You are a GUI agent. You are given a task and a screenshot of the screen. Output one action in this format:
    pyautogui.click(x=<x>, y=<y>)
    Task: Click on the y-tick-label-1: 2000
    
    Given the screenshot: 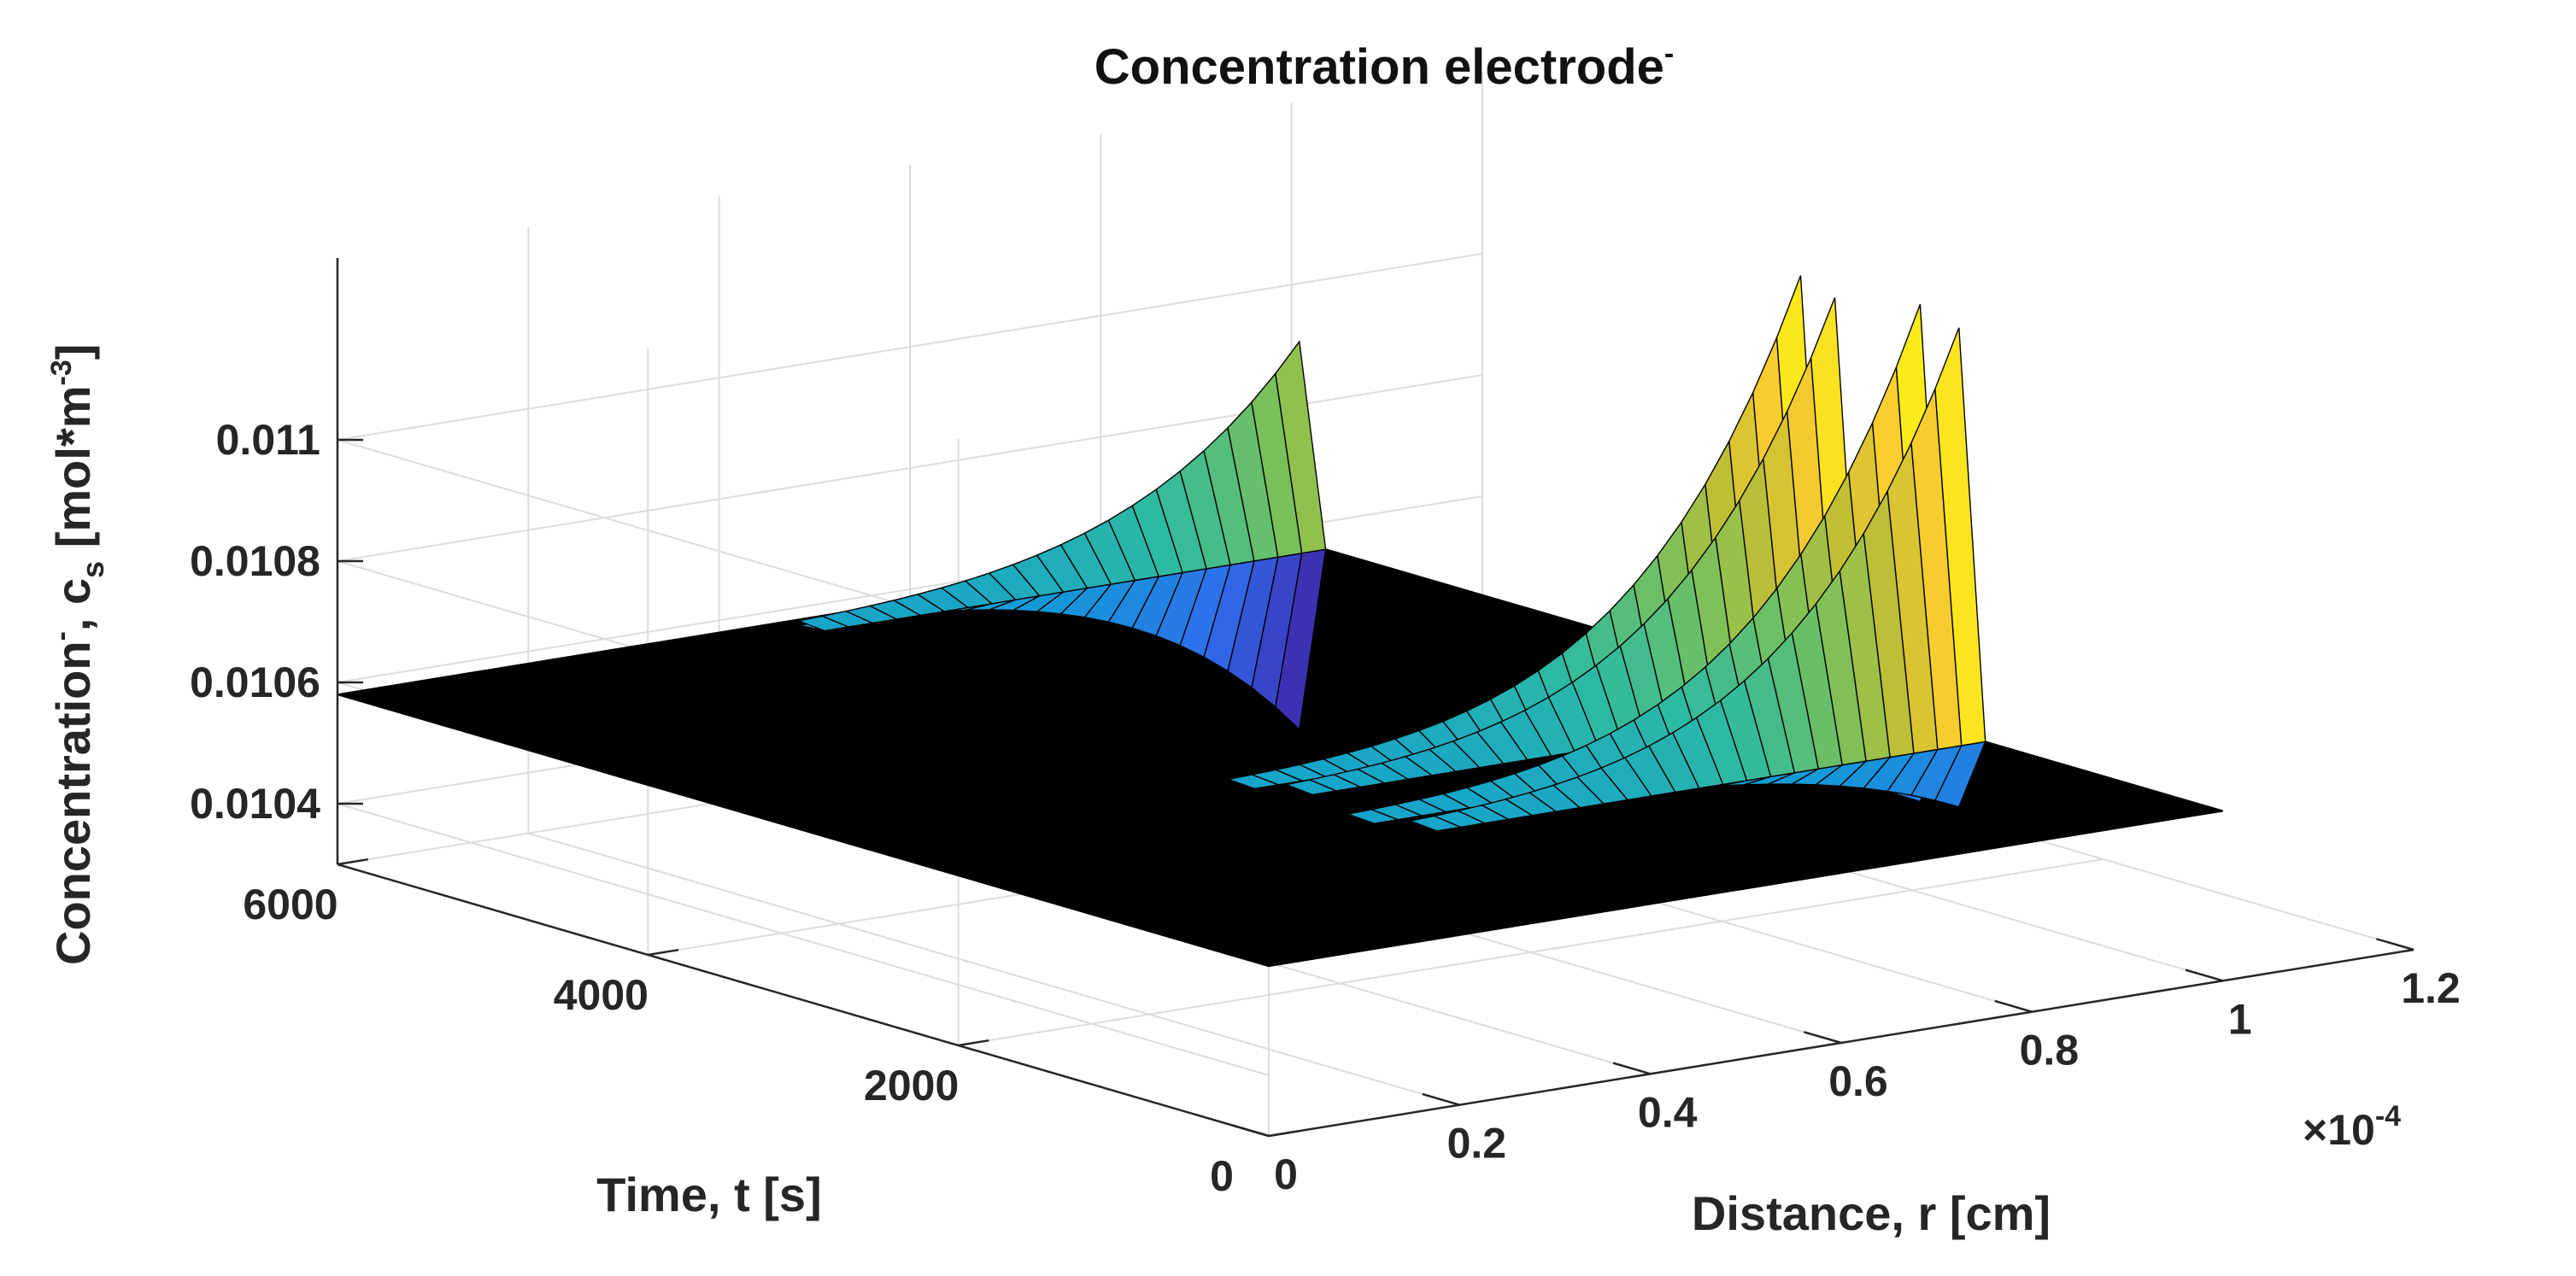 What is the action you would take?
    pyautogui.click(x=911, y=1085)
    